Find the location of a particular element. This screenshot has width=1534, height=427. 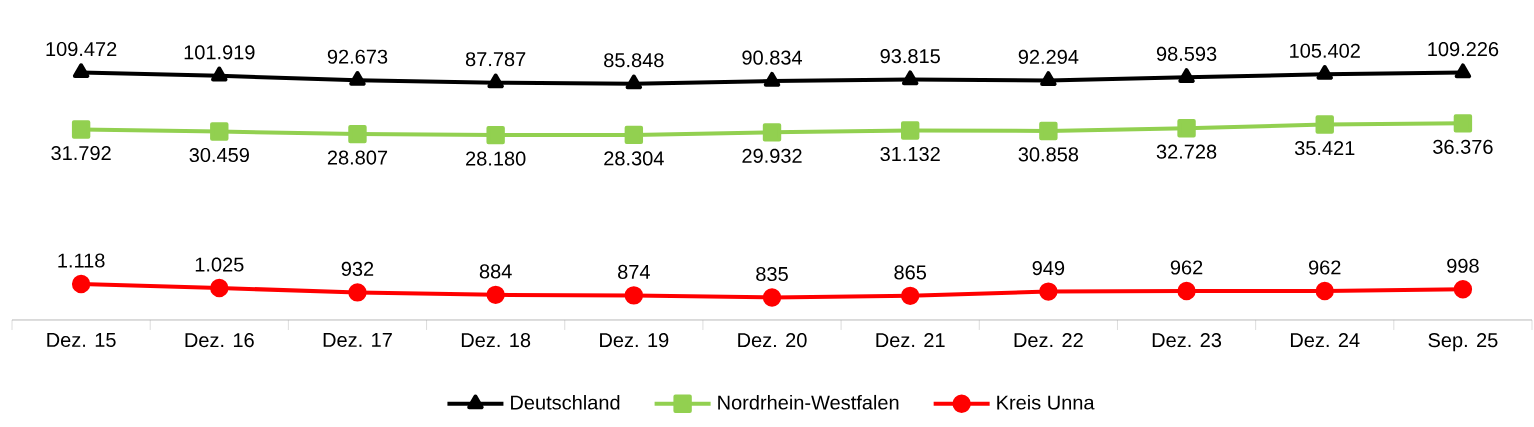

data-label: 92.673 is located at coordinates (357, 56).